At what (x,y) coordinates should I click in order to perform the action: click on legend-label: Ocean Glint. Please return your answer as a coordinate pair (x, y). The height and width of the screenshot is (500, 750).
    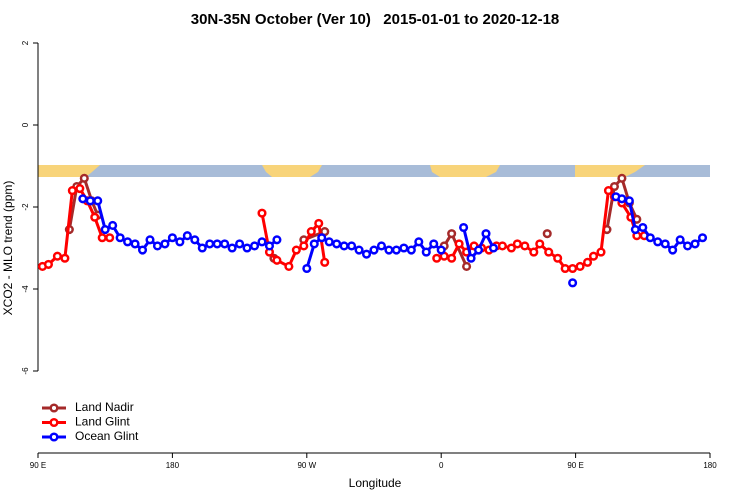
    Looking at the image, I should click on (107, 436).